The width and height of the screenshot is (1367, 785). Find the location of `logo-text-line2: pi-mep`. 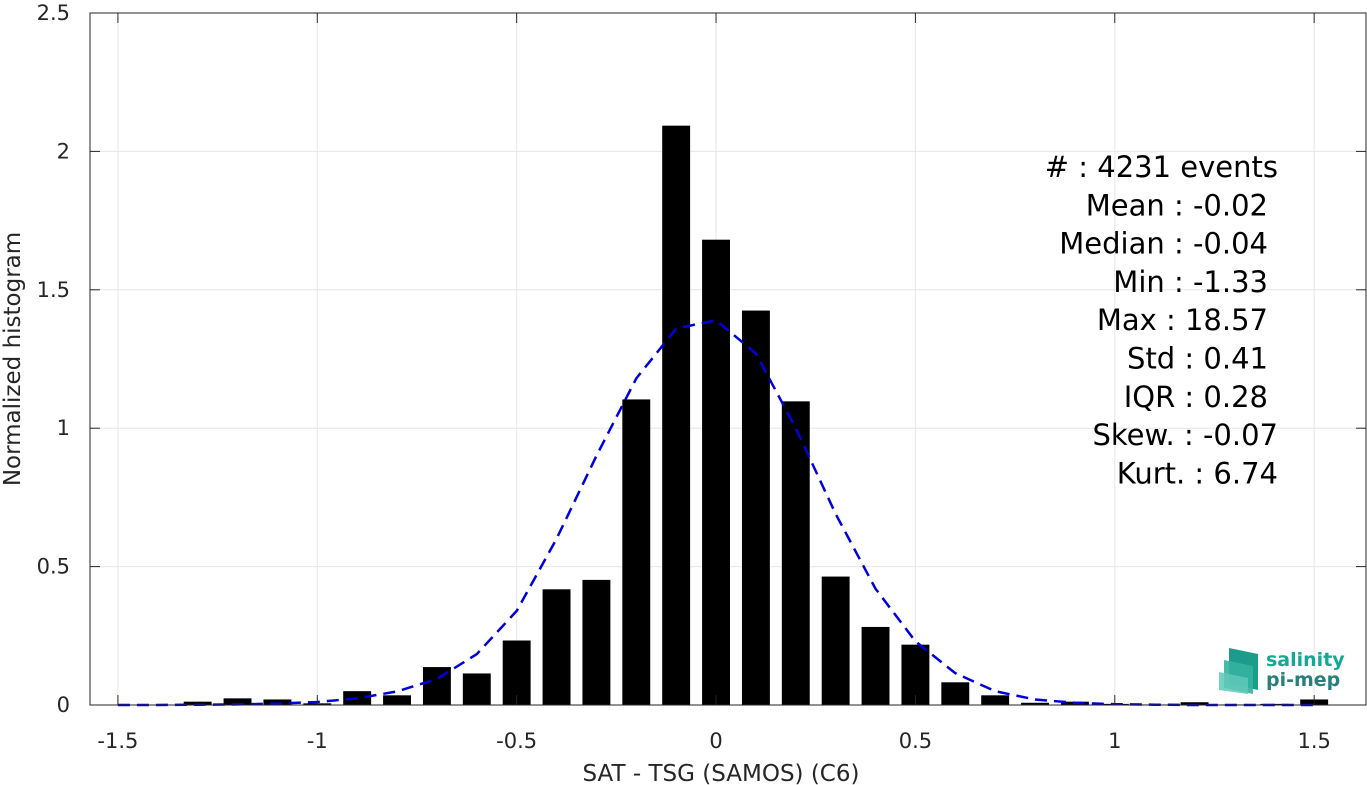

logo-text-line2: pi-mep is located at coordinates (1303, 680).